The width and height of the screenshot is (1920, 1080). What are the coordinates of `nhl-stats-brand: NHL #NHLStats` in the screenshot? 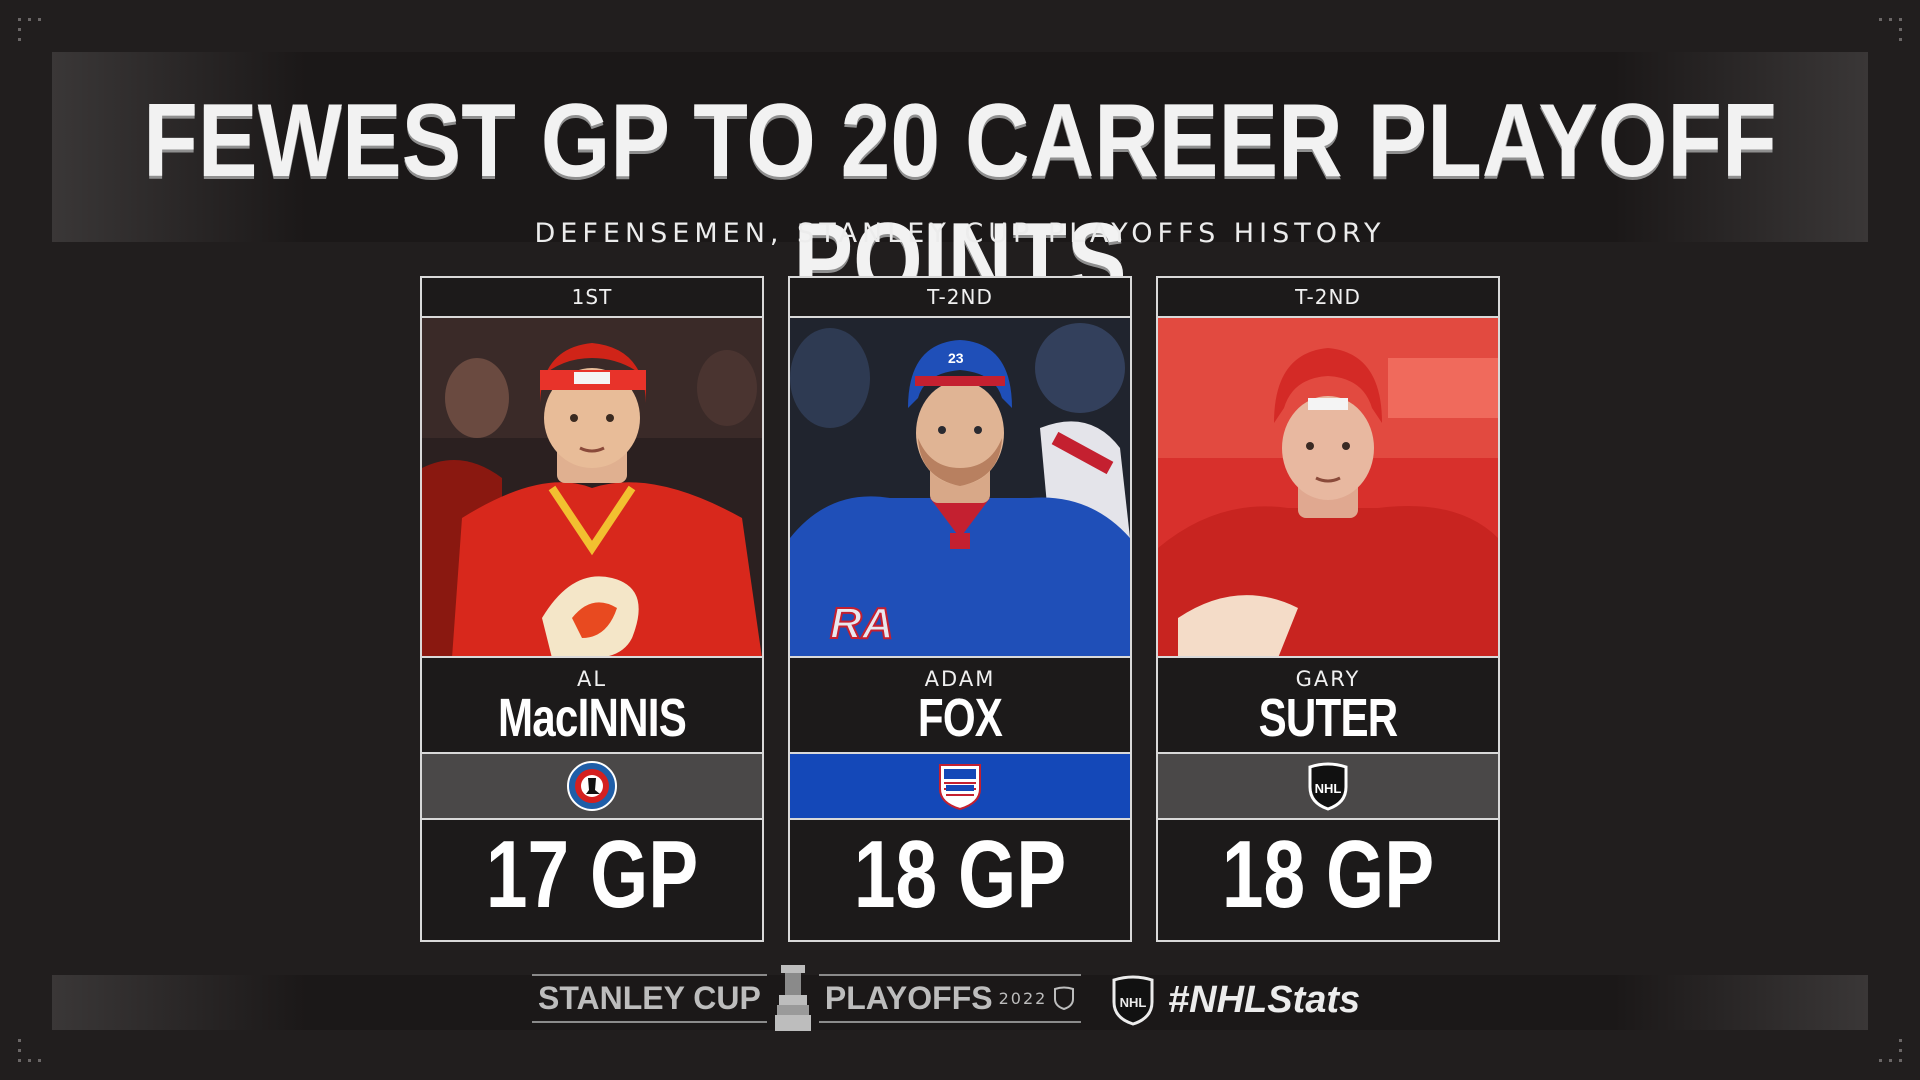 It's located at (1235, 1000).